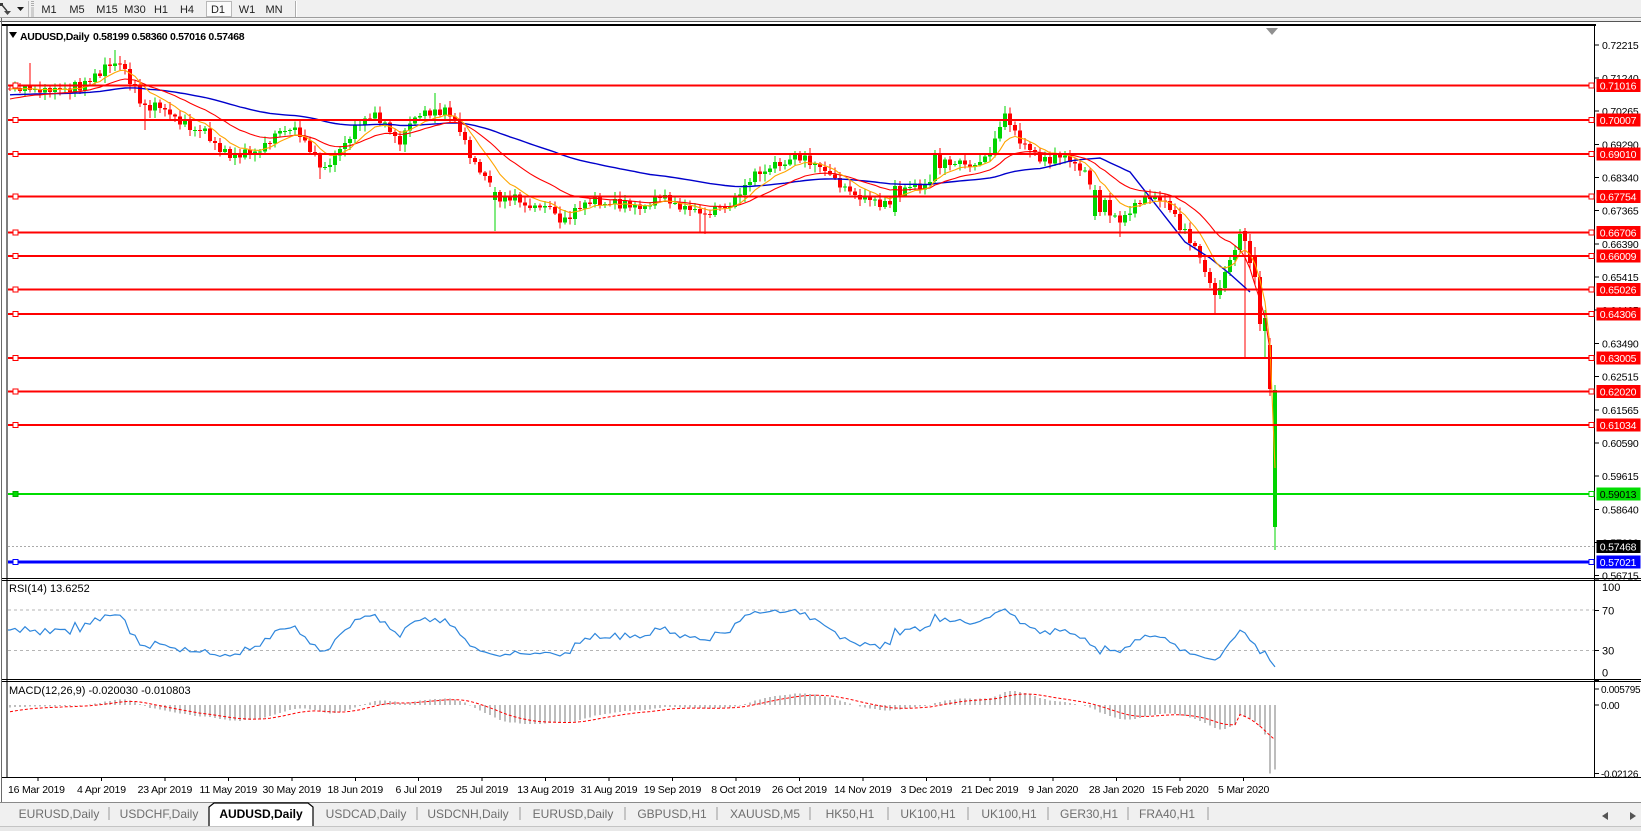  I want to click on svg-text: USDCNH,Daily, so click(467, 814).